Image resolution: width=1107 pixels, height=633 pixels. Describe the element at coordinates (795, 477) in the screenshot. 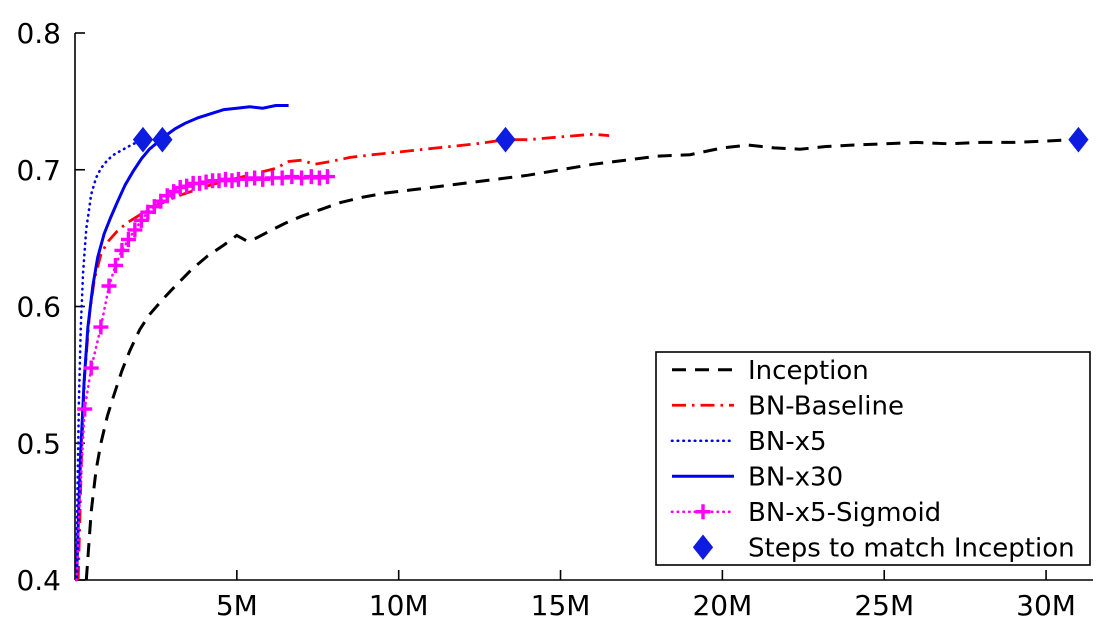

I see `legend-label-bn-x30: BN-x30` at that location.